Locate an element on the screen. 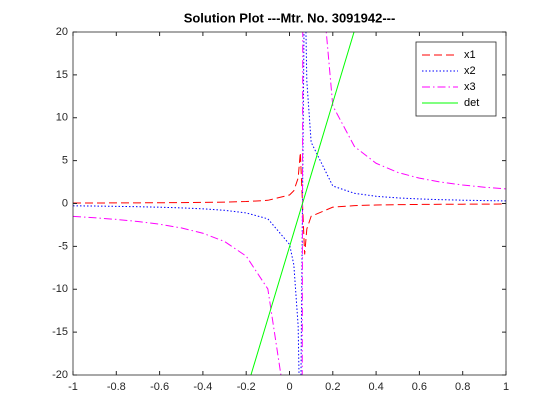 The width and height of the screenshot is (560, 420). x-tick-label: -0.4 is located at coordinates (202, 387).